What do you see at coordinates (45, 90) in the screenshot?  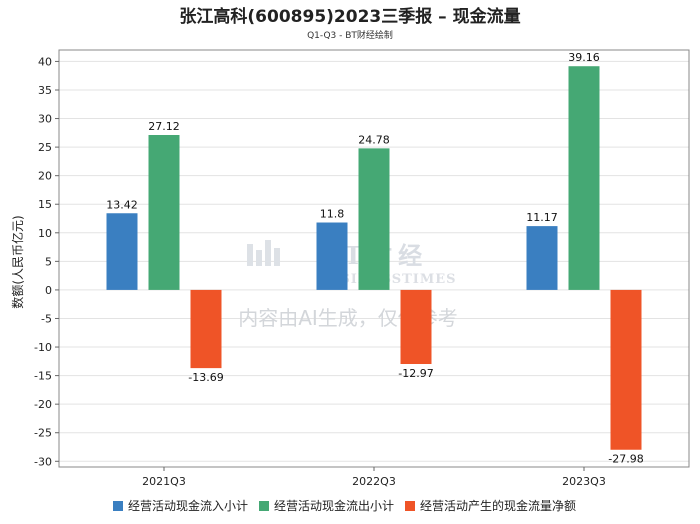 I see `y-tick-label: 35` at bounding box center [45, 90].